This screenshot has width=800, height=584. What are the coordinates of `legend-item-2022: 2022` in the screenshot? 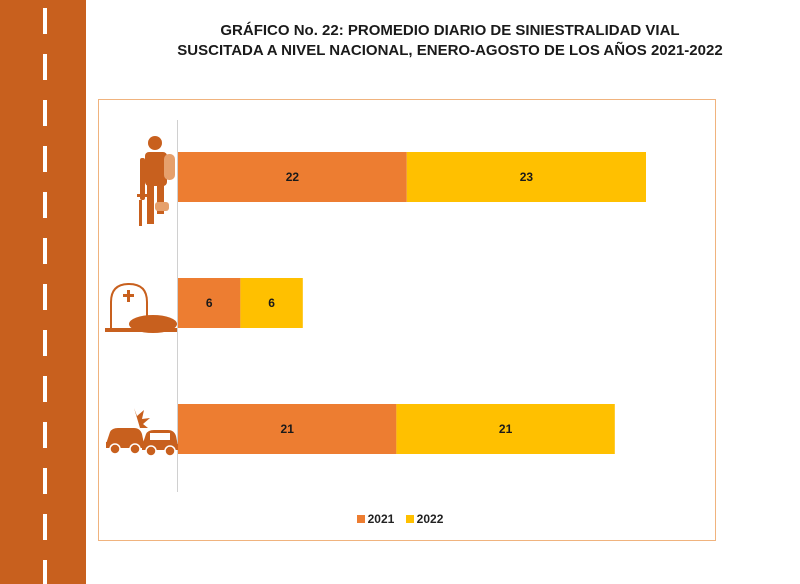 It's located at (424, 519).